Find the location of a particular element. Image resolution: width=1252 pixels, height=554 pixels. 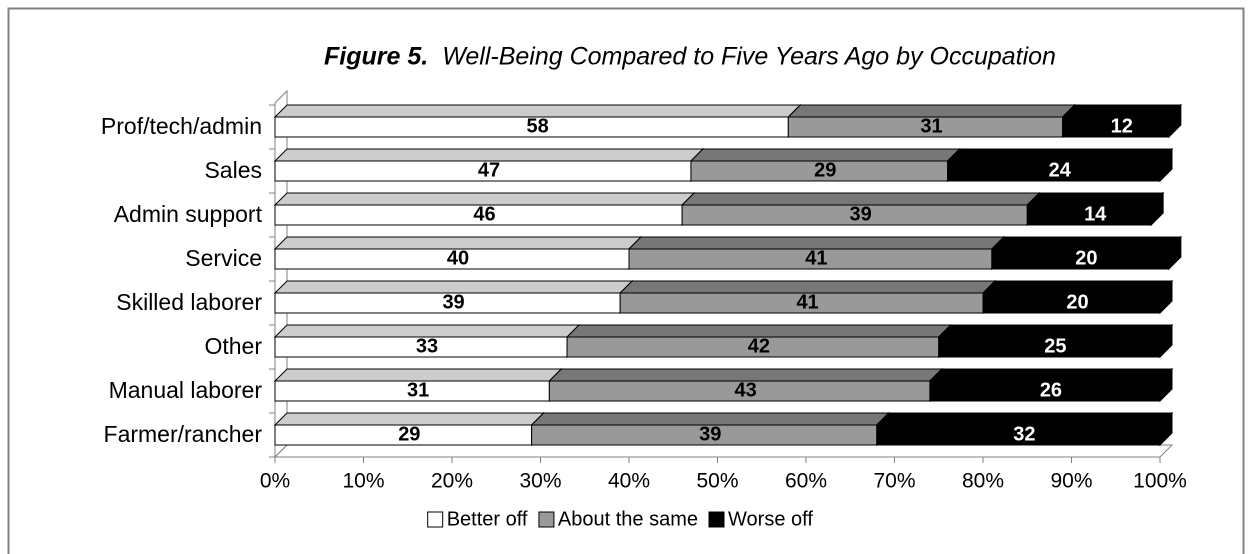

data-label: 33 is located at coordinates (427, 346).